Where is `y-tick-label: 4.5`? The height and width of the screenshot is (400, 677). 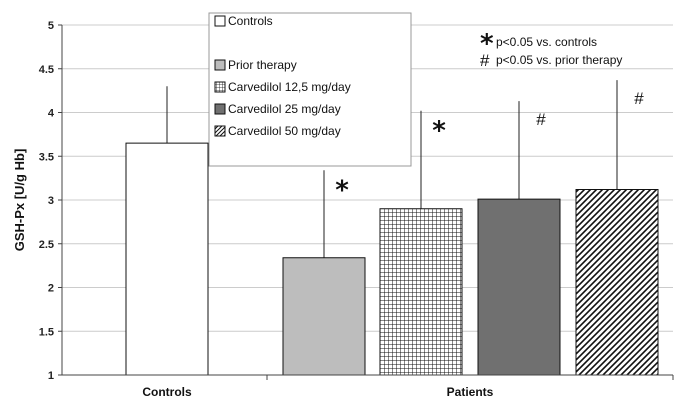
y-tick-label: 4.5 is located at coordinates (46, 70).